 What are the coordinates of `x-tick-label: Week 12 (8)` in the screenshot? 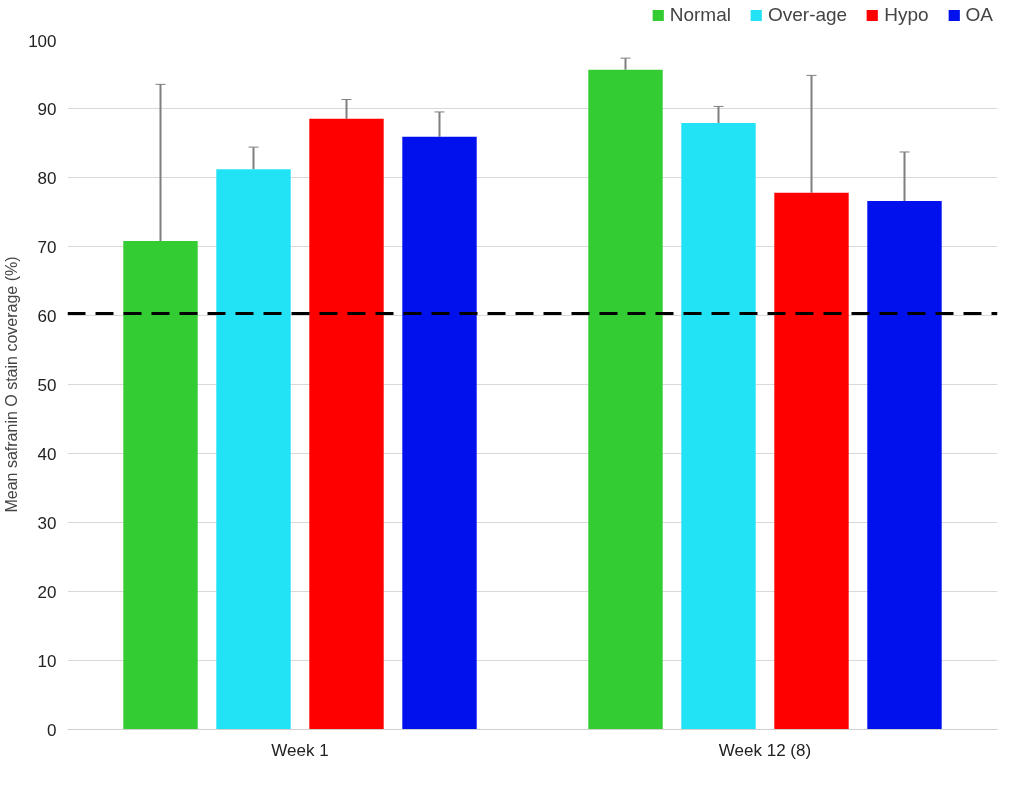 It's located at (765, 750).